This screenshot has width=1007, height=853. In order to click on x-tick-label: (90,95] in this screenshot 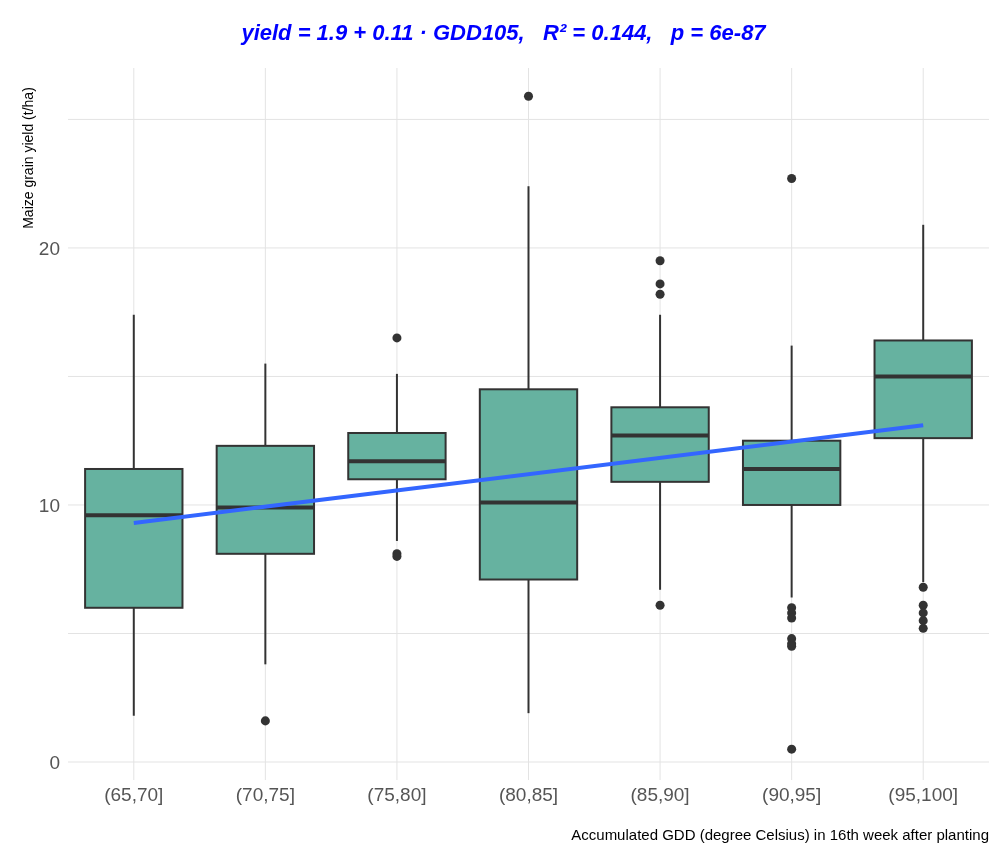, I will do `click(792, 795)`.